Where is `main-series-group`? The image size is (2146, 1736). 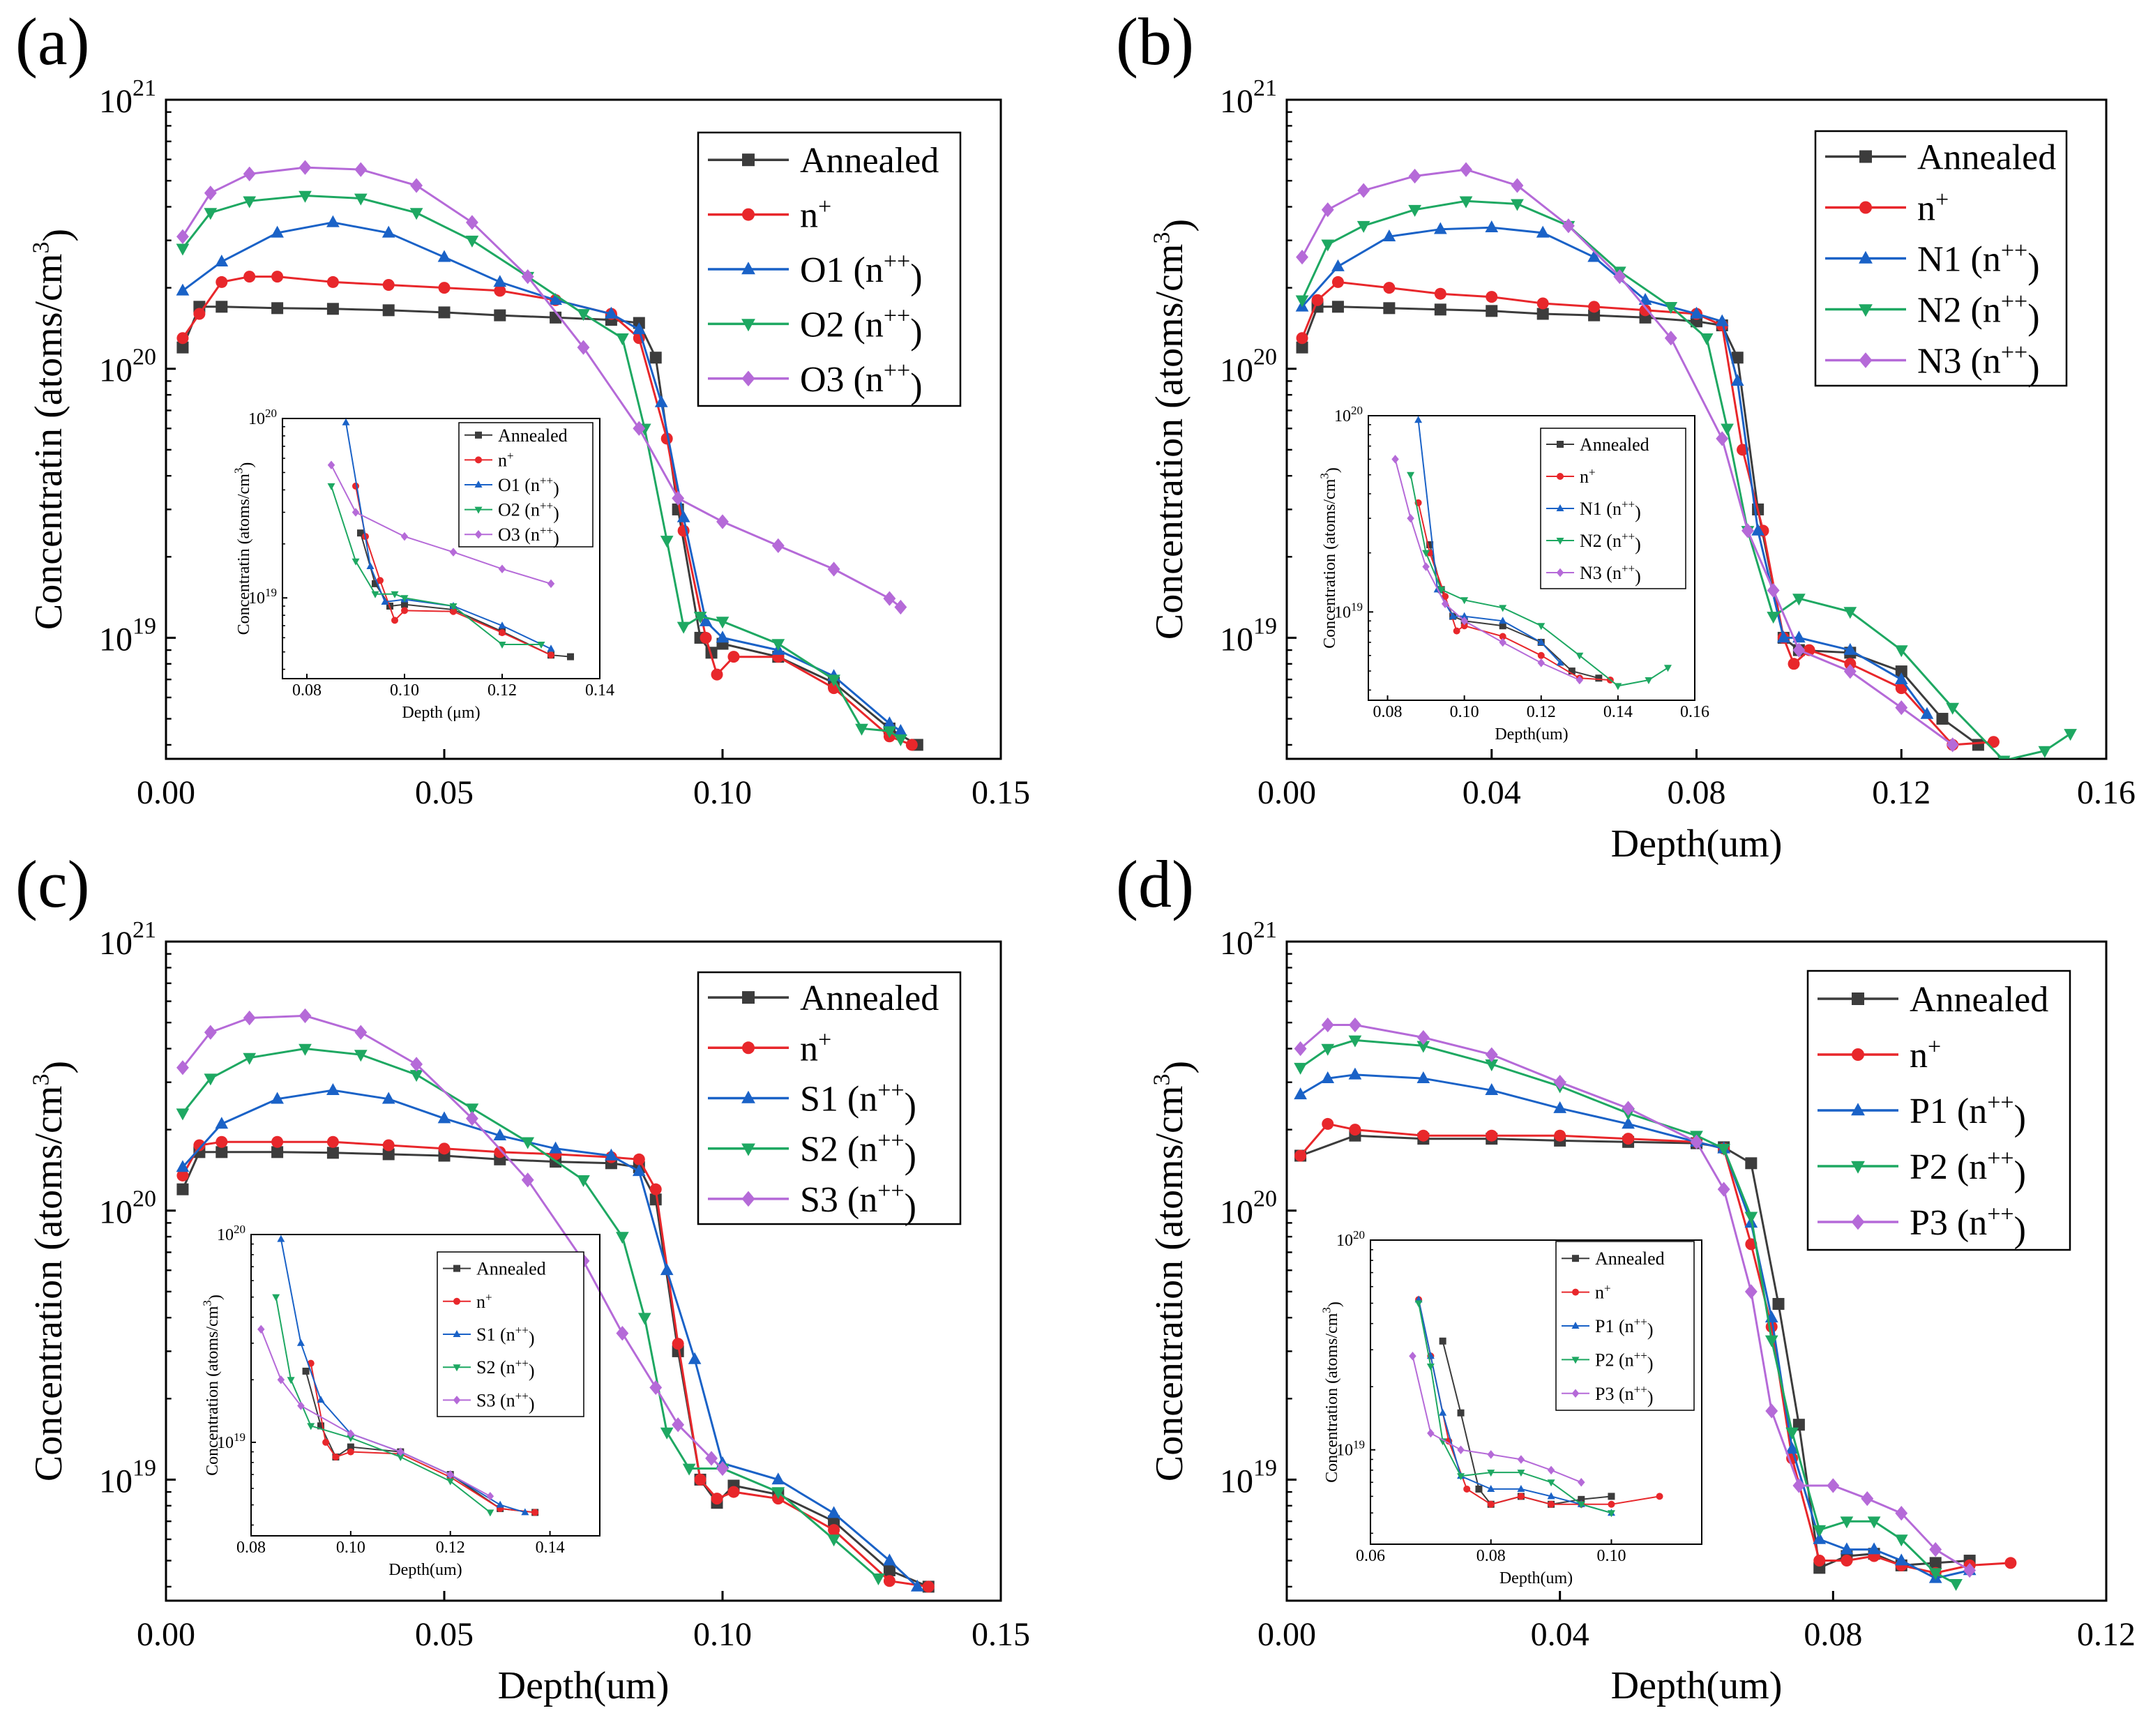 main-series-group is located at coordinates (555, 1300).